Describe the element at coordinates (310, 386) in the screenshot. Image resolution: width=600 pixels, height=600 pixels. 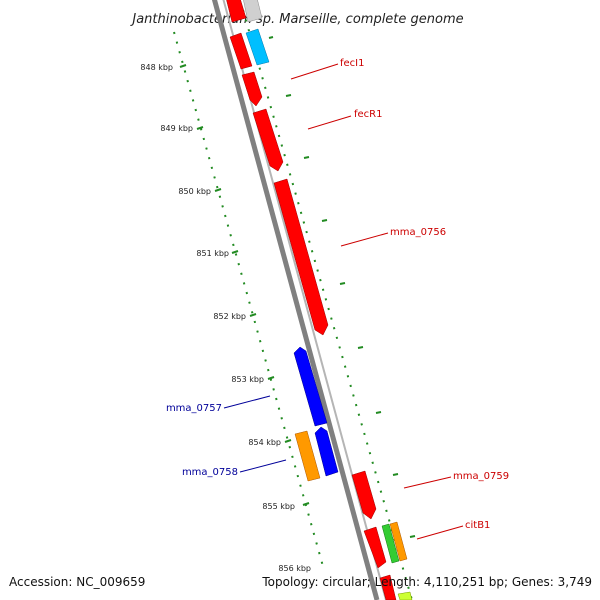
I see `gene-mma0757` at that location.